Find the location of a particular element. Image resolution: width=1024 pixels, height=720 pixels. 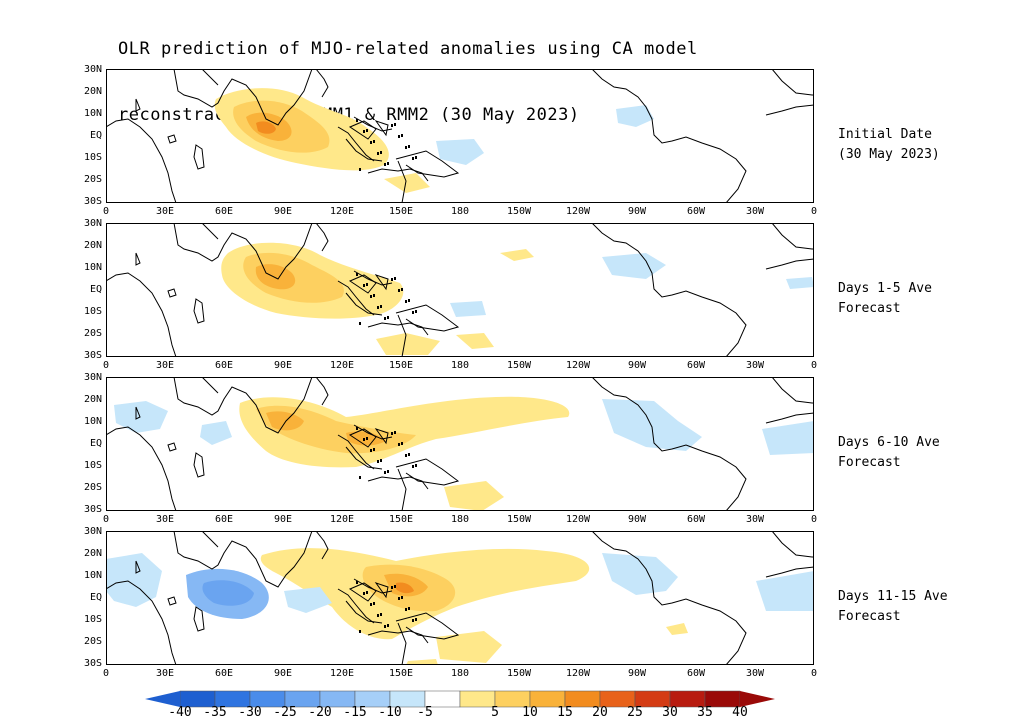

lat-tick-label: 10S is located at coordinates (92, 619).